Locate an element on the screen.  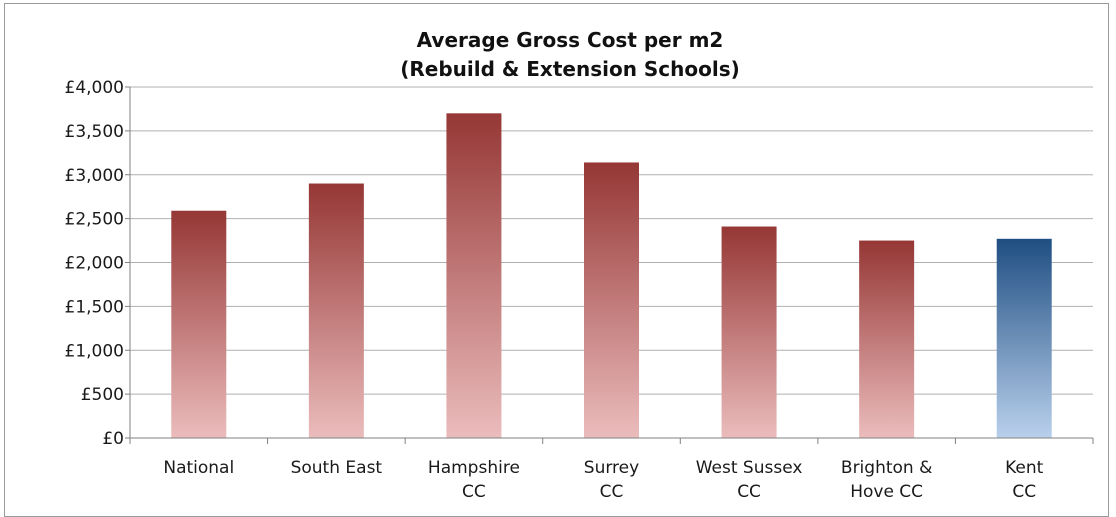
y-tick-label: £500 is located at coordinates (102, 395).